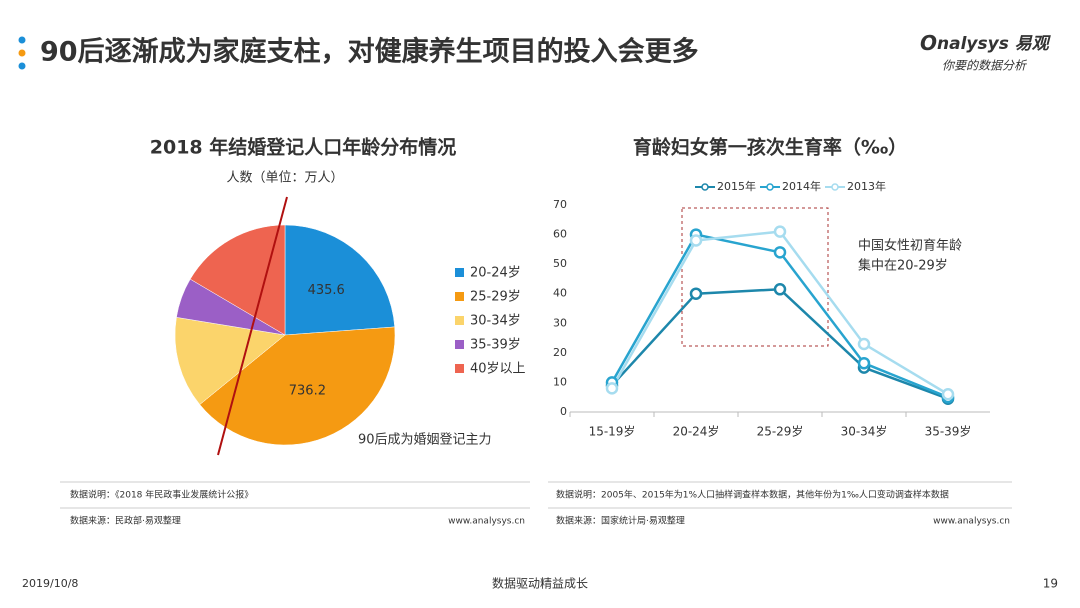  What do you see at coordinates (770, 147) in the screenshot?
I see `chart-title: 育龄妇女第一孩次生育率（‰）` at bounding box center [770, 147].